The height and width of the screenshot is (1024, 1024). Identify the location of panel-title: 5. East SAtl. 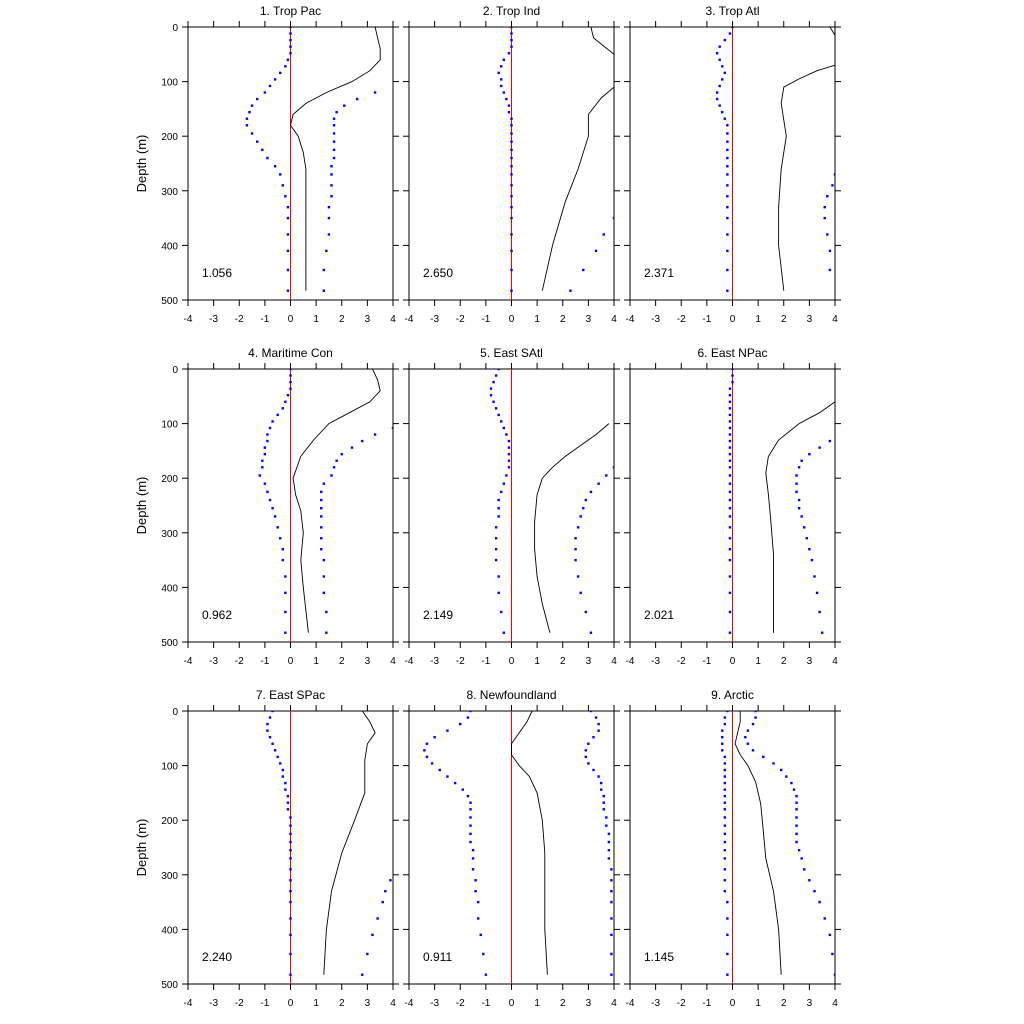
(511, 353).